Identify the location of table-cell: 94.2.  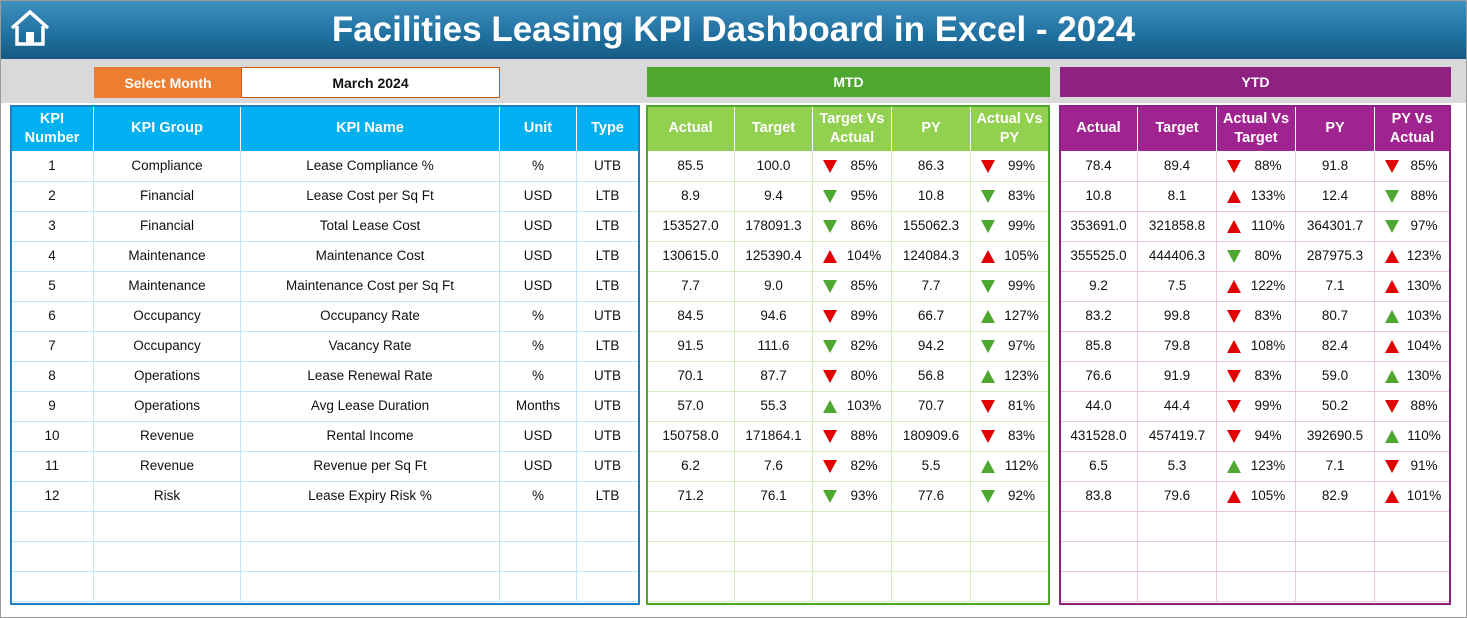
(931, 347).